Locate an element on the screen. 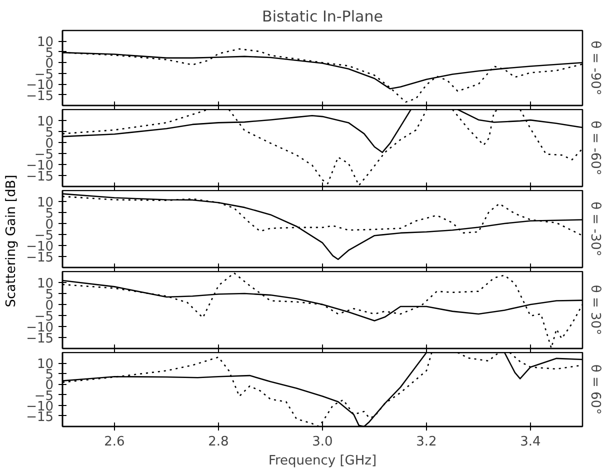 This screenshot has width=609, height=473. x-tick-label: 3.2 is located at coordinates (426, 442).